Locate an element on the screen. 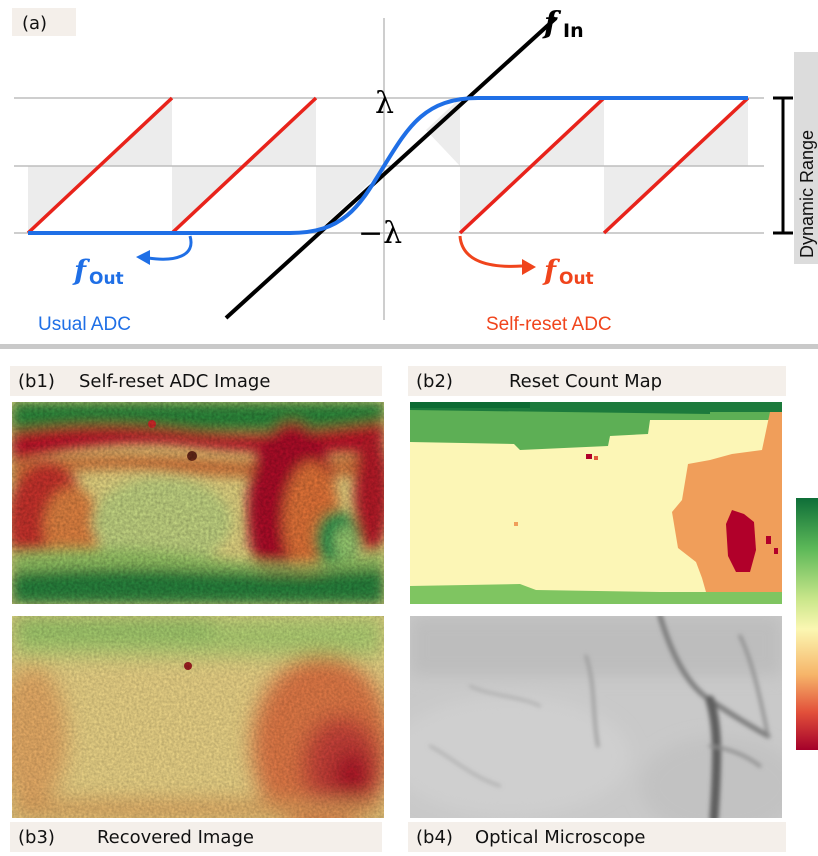 The height and width of the screenshot is (856, 818). panel-b4-title: Optical Microscope is located at coordinates (560, 837).